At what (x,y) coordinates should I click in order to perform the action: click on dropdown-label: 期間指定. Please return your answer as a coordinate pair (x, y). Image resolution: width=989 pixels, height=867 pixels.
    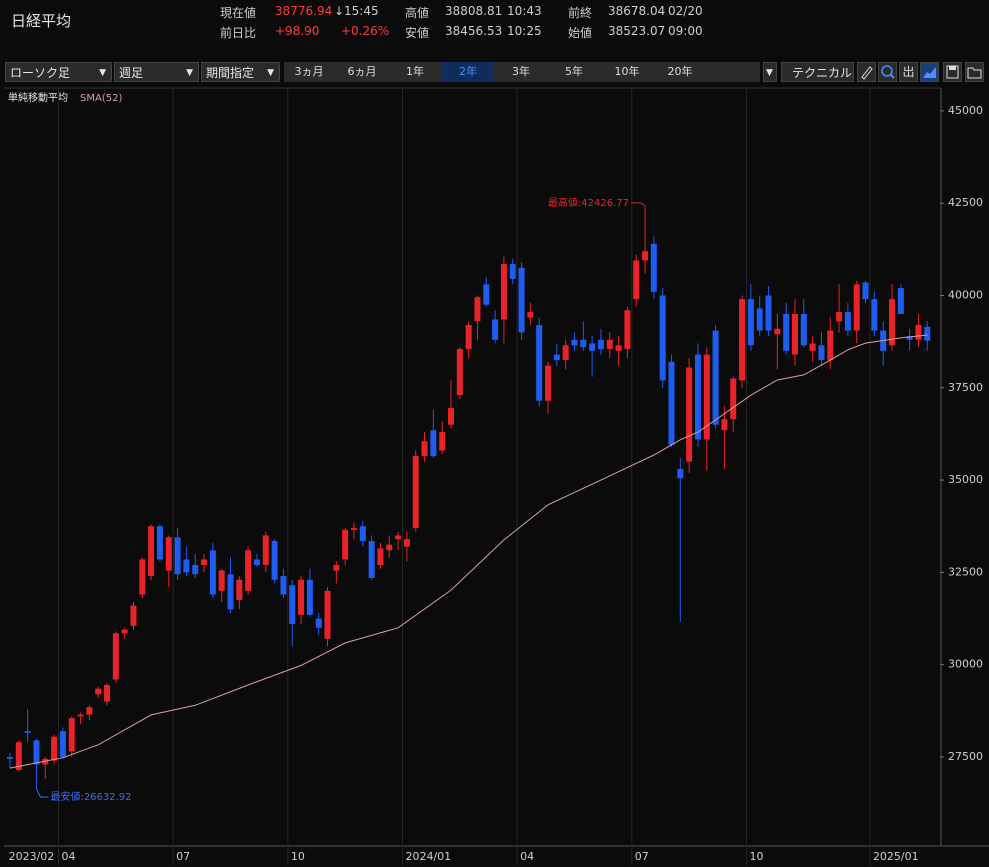
    Looking at the image, I should click on (230, 73).